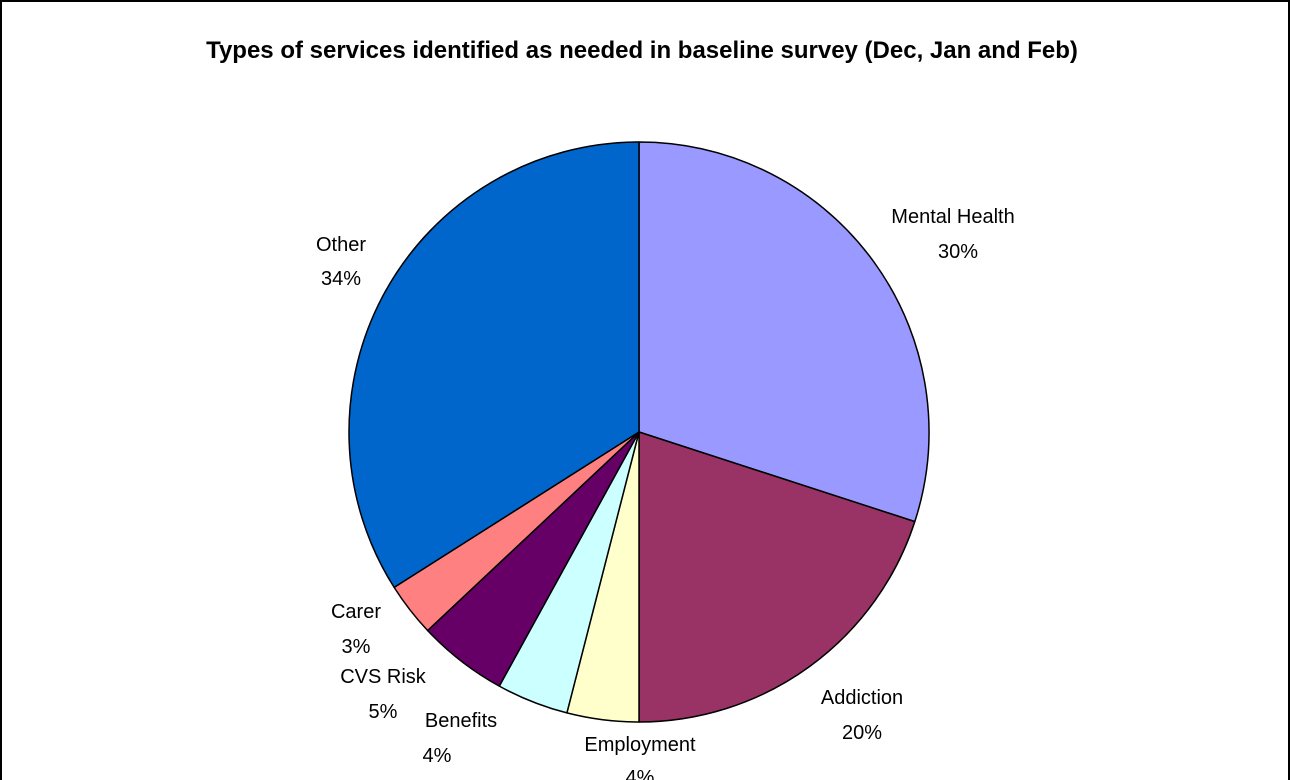 The image size is (1290, 780). I want to click on slice-label-mental-health: Mental Health, so click(952, 217).